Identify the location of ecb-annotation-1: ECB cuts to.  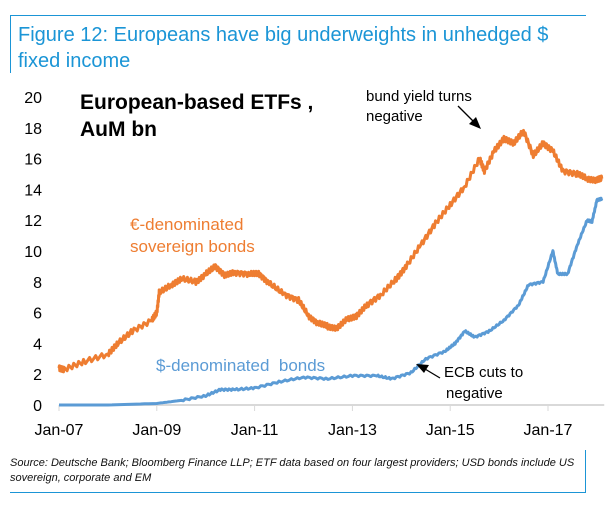
(483, 372).